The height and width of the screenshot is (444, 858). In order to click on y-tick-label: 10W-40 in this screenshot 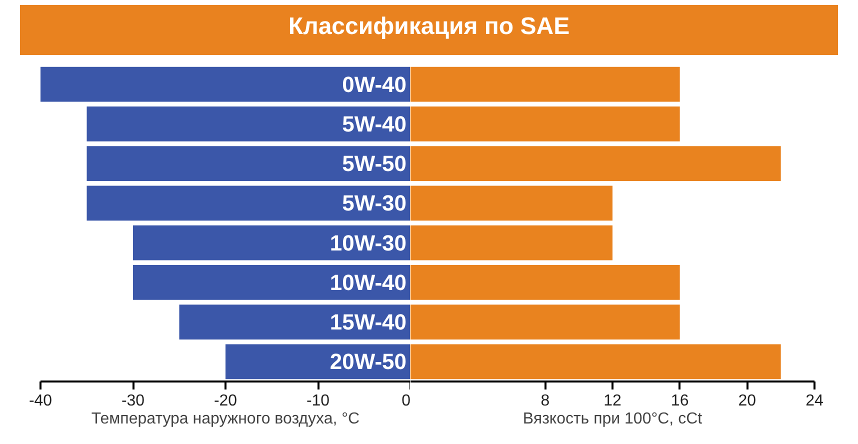, I will do `click(368, 282)`.